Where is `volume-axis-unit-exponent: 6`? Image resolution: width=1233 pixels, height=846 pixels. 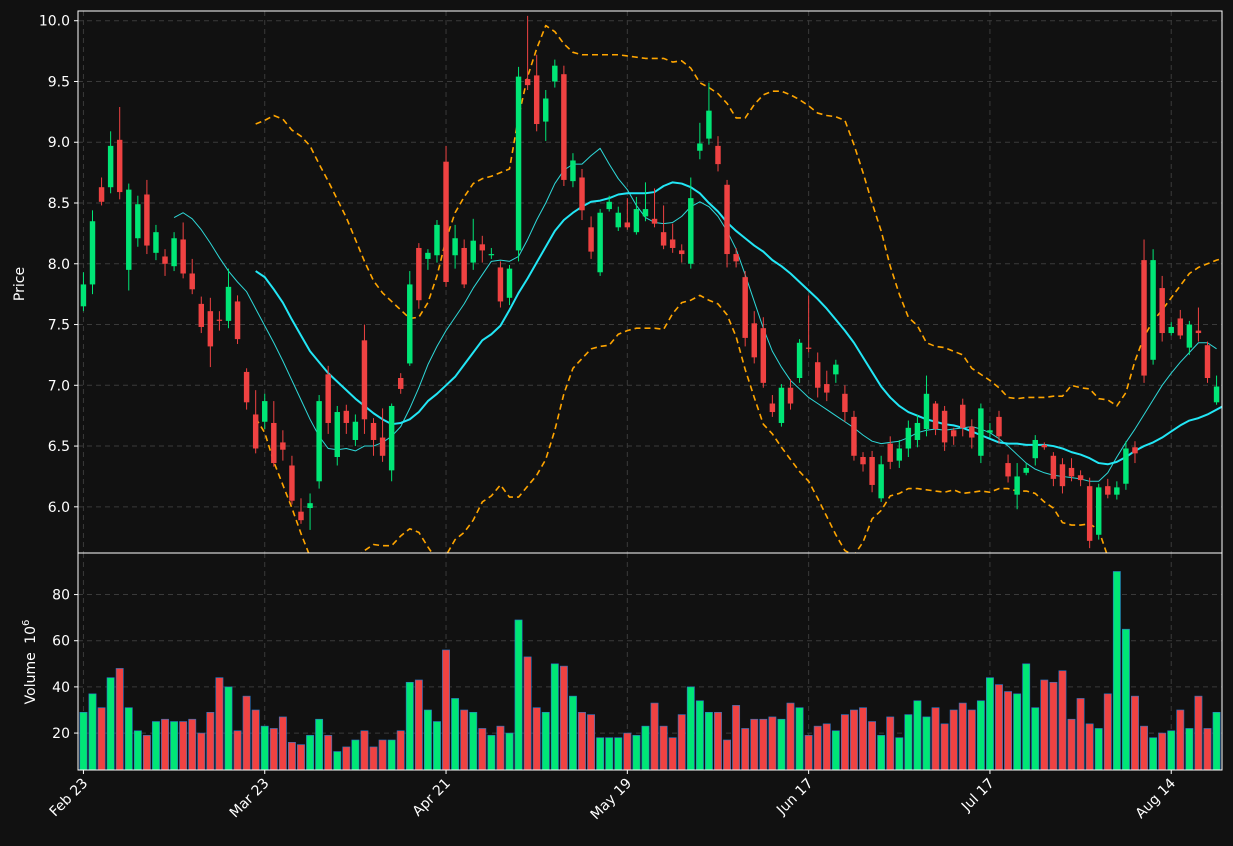
volume-axis-unit-exponent: 6 is located at coordinates (26, 623).